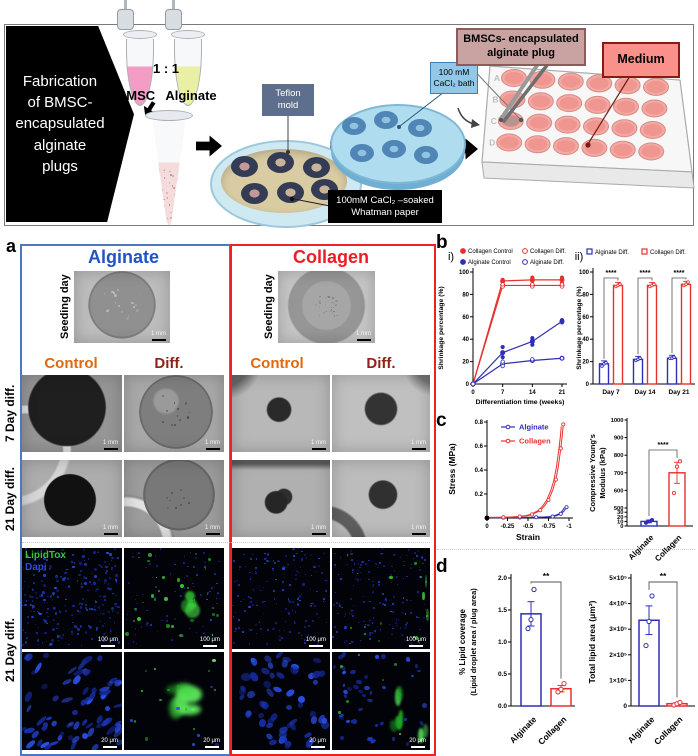 This screenshot has height=756, width=698. Describe the element at coordinates (584, 273) in the screenshot. I see `y-tick: 100` at that location.